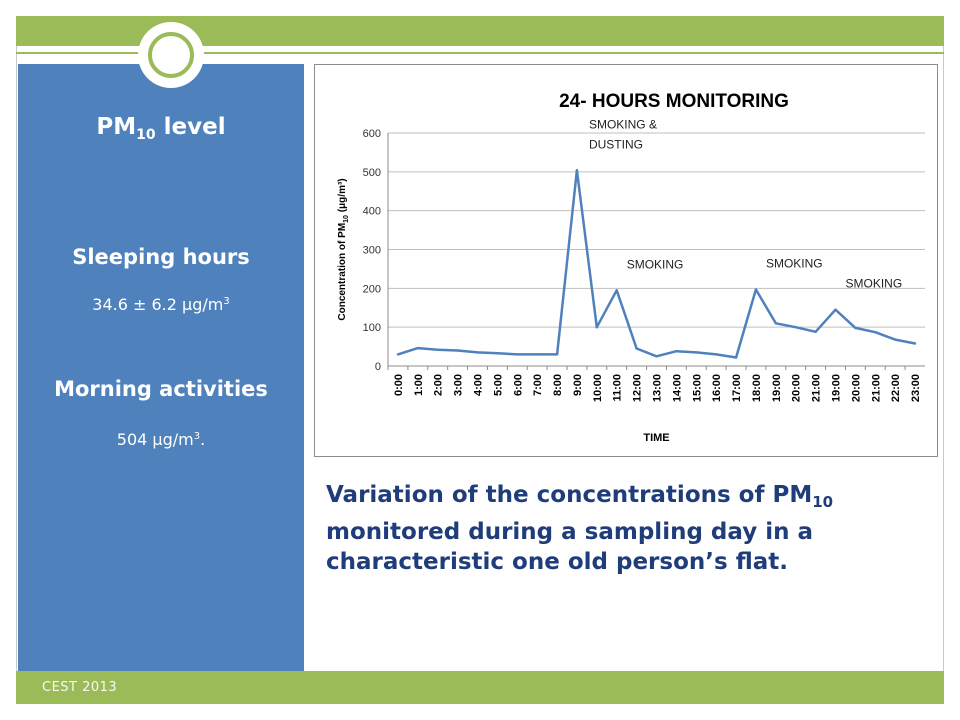 The height and width of the screenshot is (720, 960). I want to click on panel-title: PM10 level, so click(161, 128).